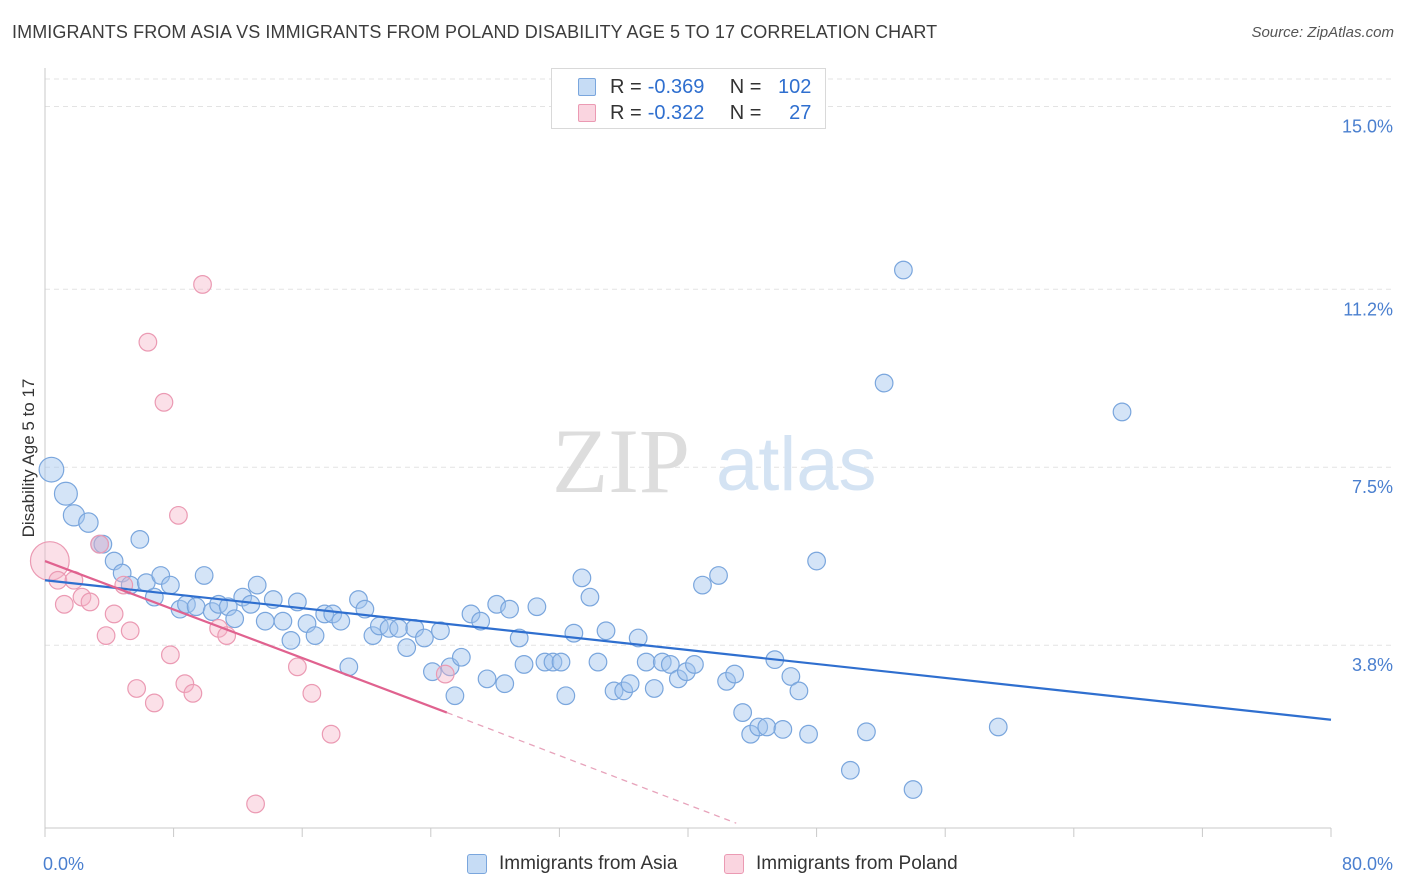 The image size is (1406, 892). I want to click on stats-row-asia: R = -0.369 N = 102, so click(694, 87).